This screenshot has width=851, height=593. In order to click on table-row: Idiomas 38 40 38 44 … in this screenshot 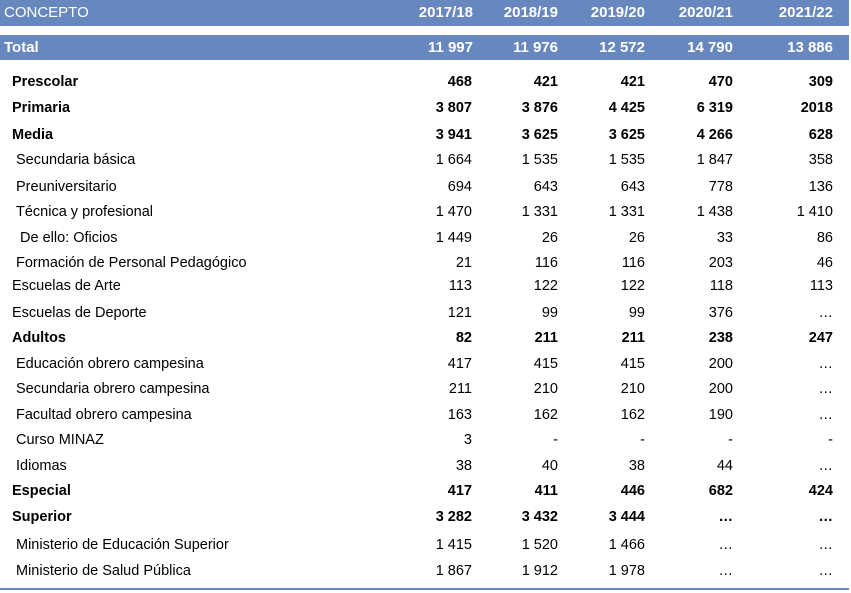, I will do `click(424, 467)`.